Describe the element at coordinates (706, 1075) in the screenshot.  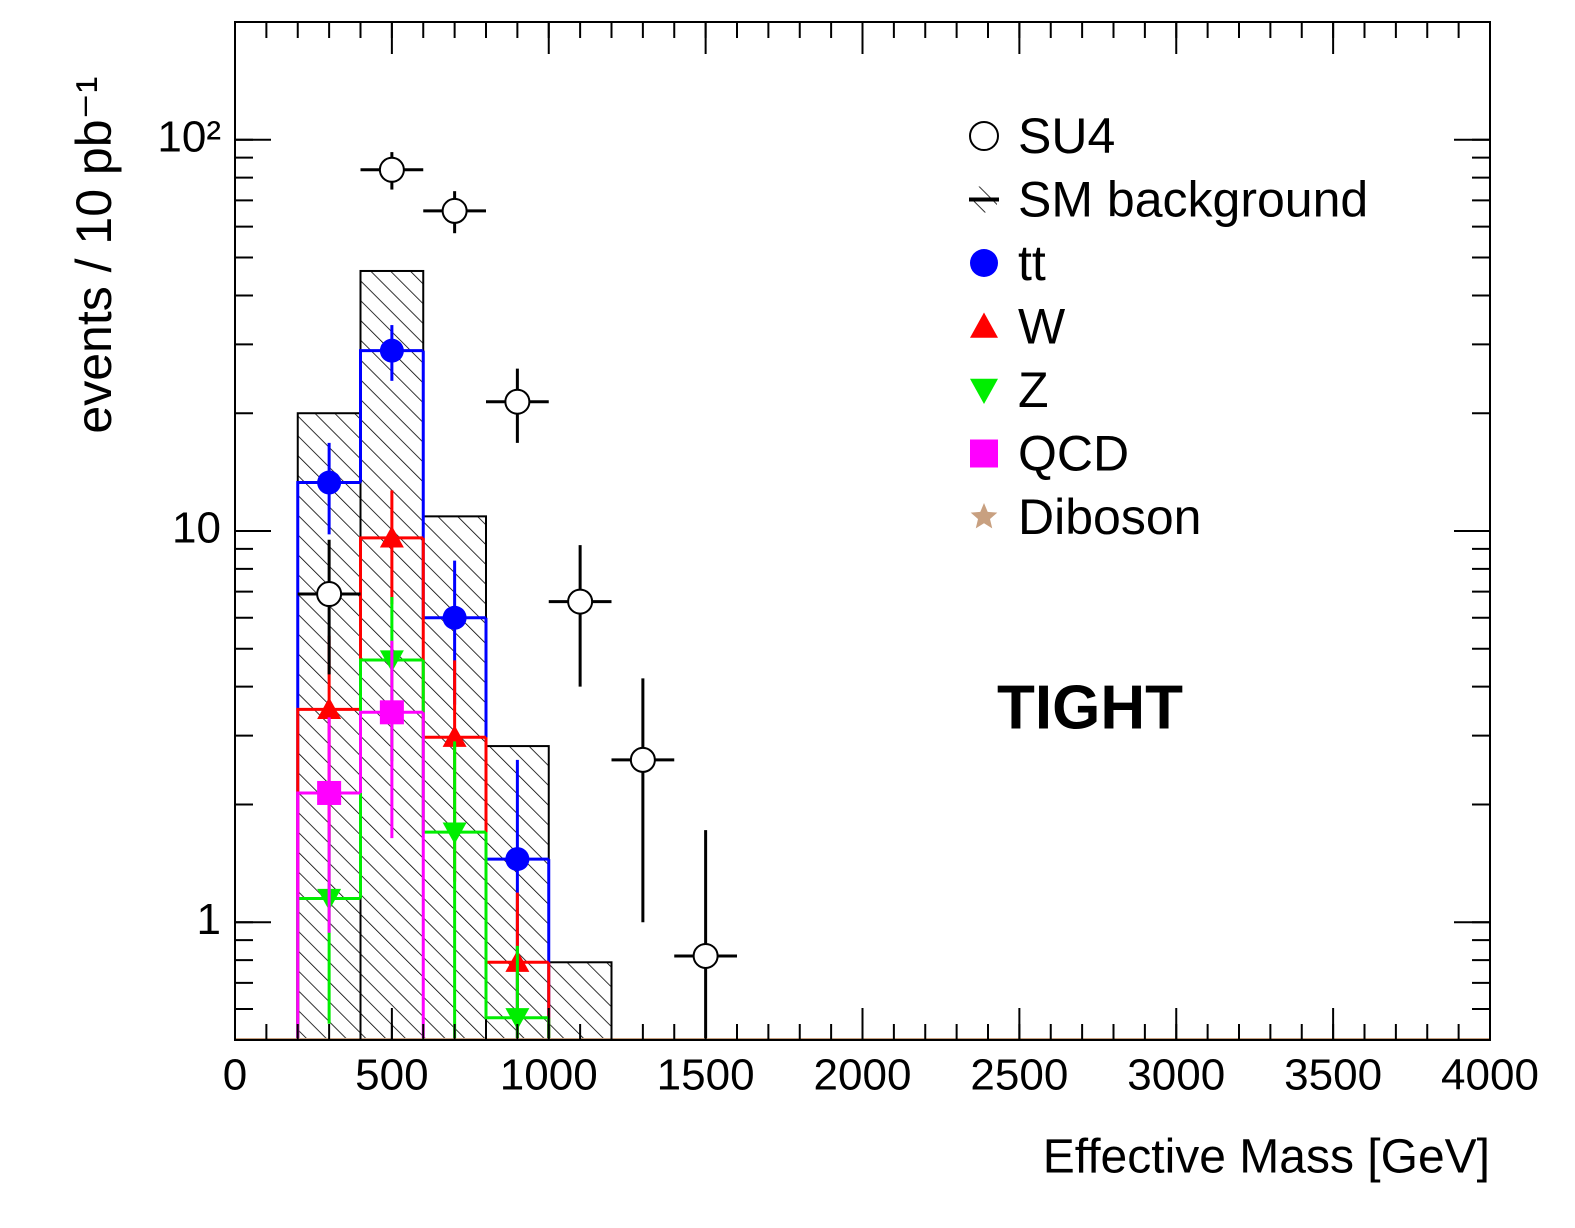
I see `x-tick-label: 1500` at that location.